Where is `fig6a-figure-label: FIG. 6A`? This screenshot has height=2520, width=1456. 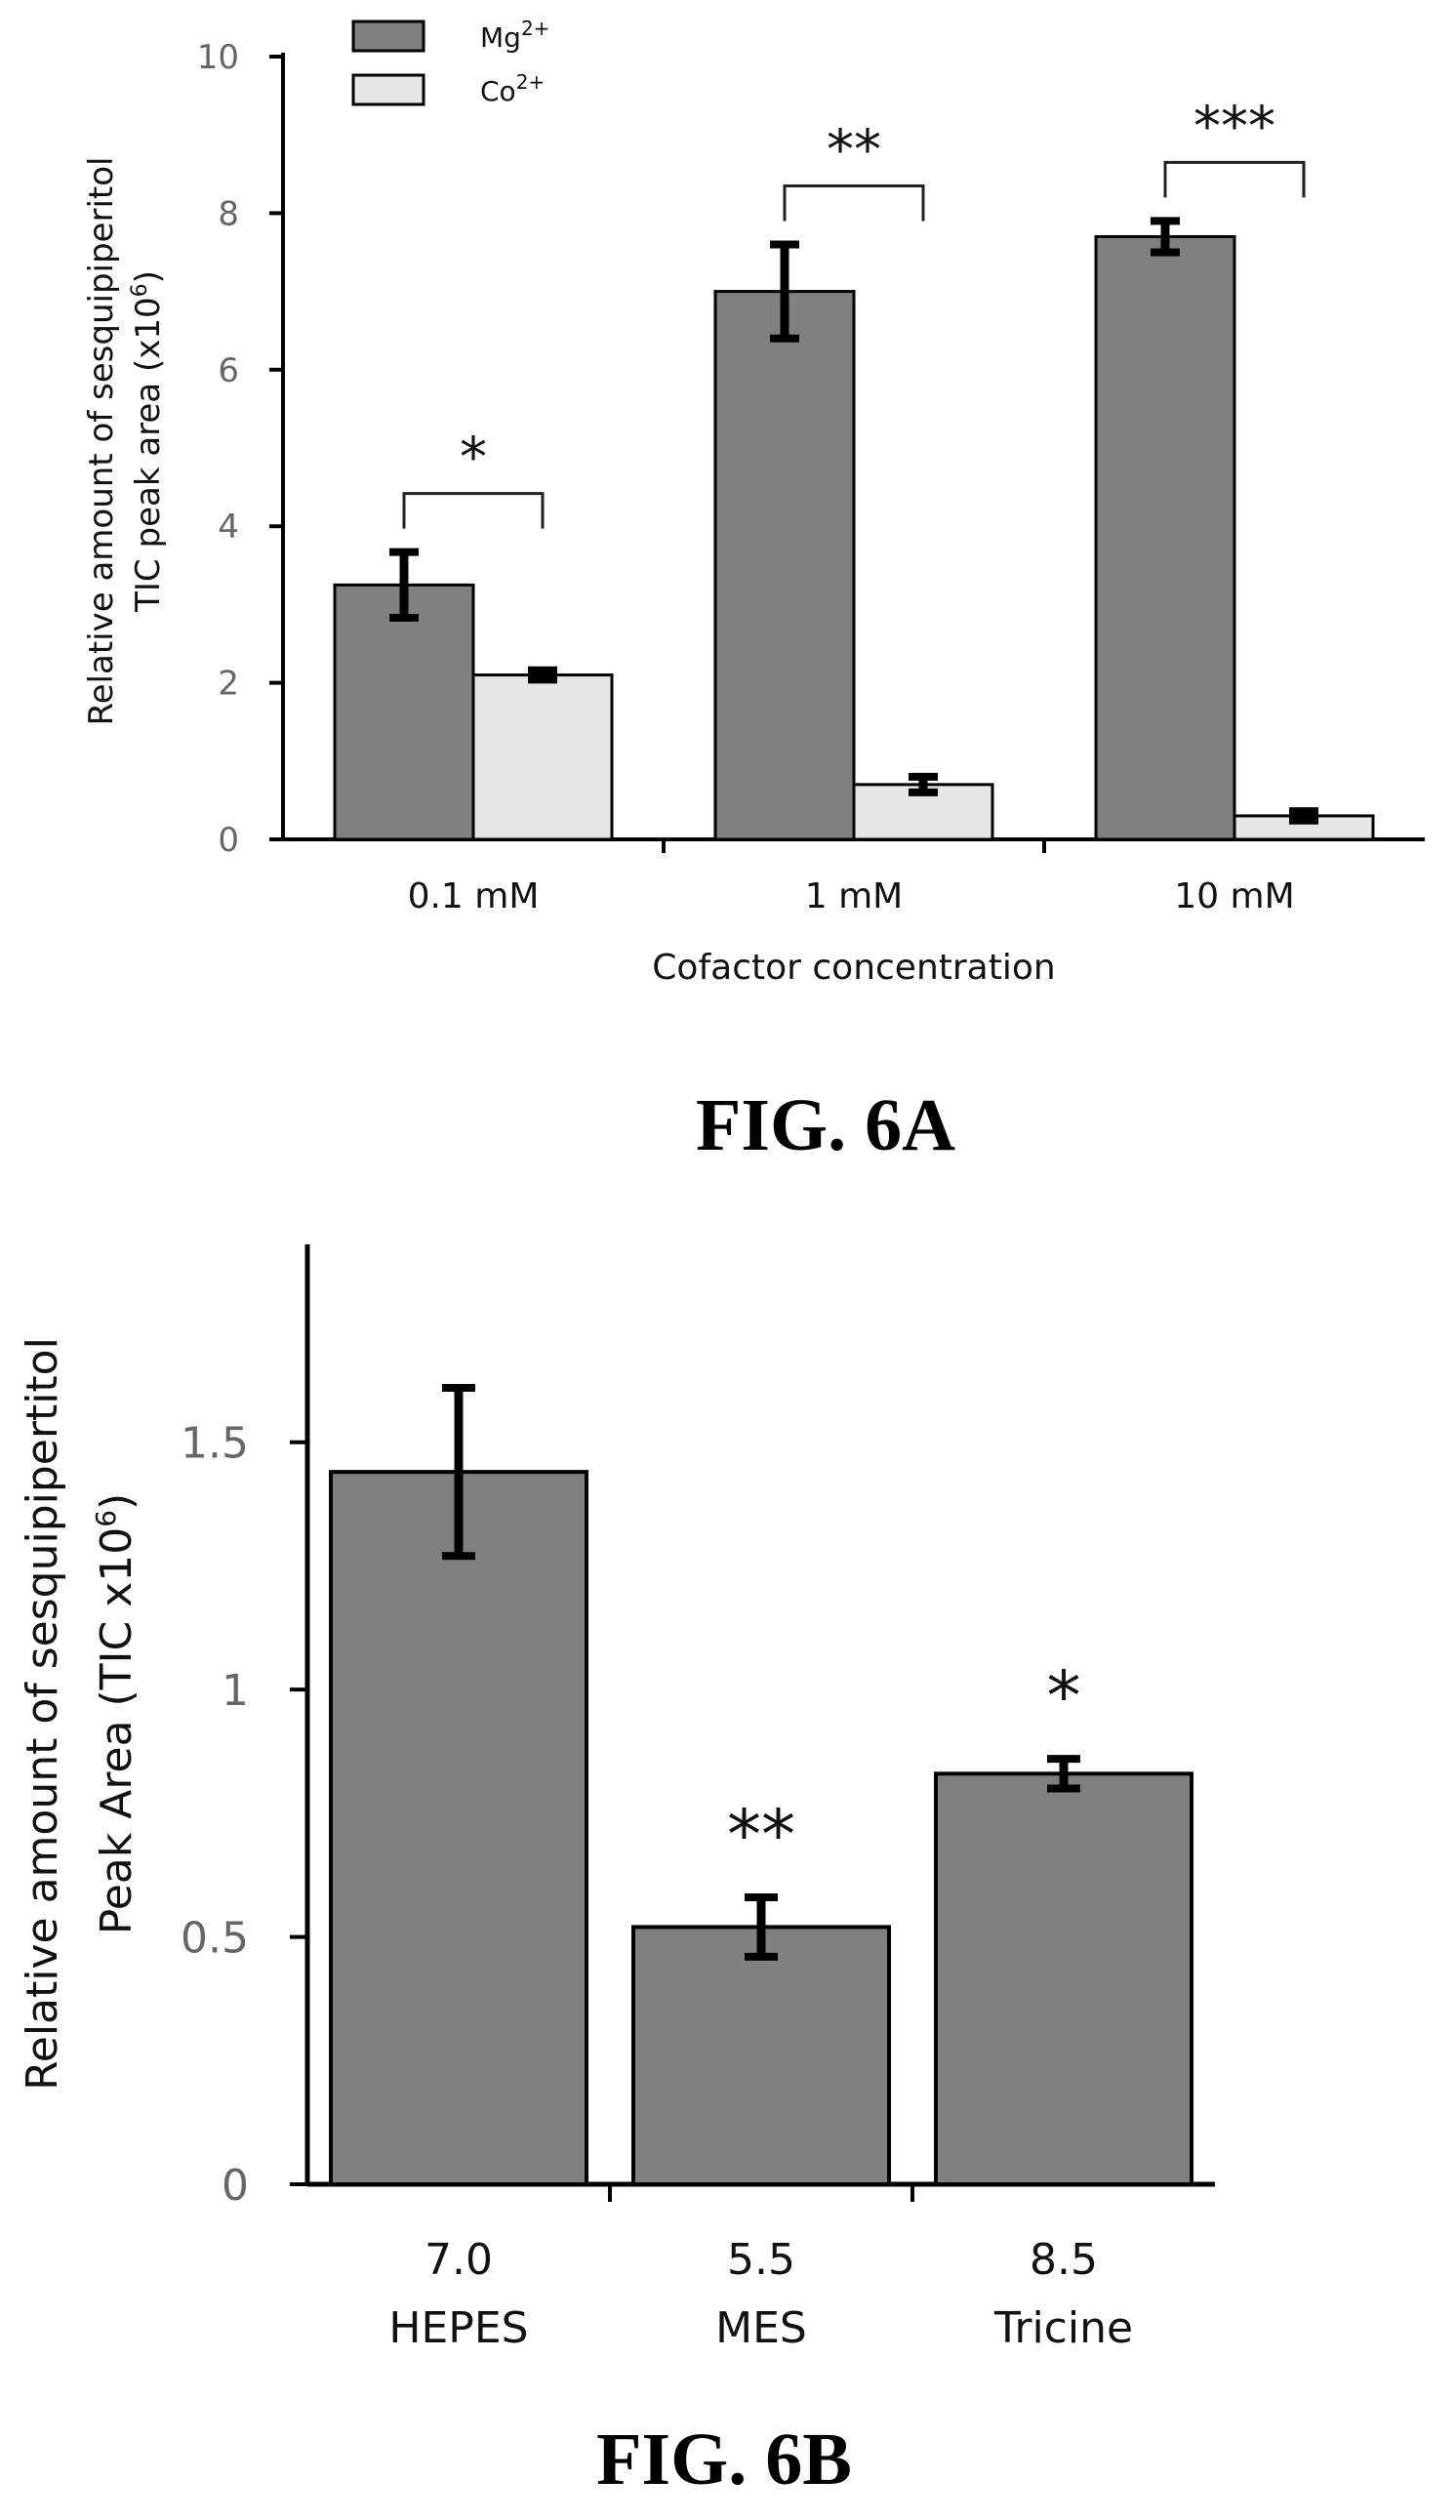
fig6a-figure-label: FIG. 6A is located at coordinates (825, 1125).